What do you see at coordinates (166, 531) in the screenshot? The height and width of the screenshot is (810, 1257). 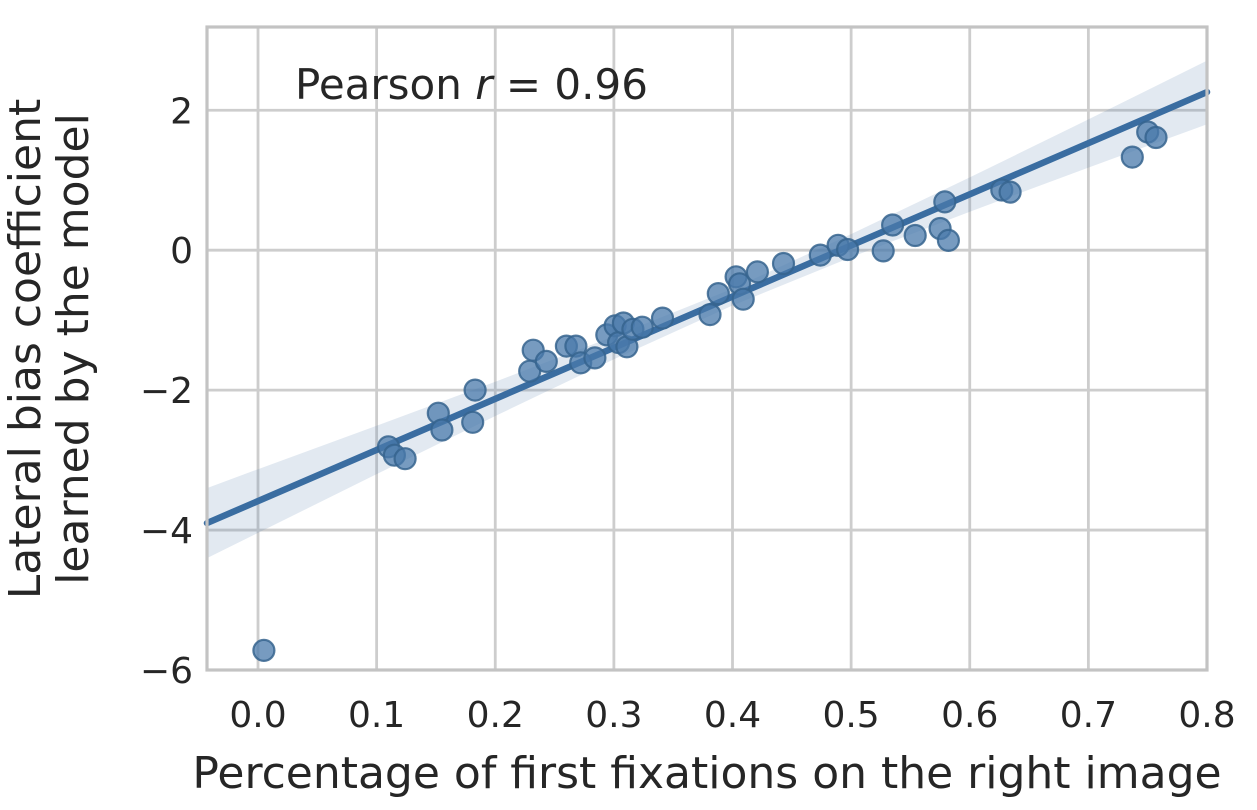 I see `y-tick-label: −4` at bounding box center [166, 531].